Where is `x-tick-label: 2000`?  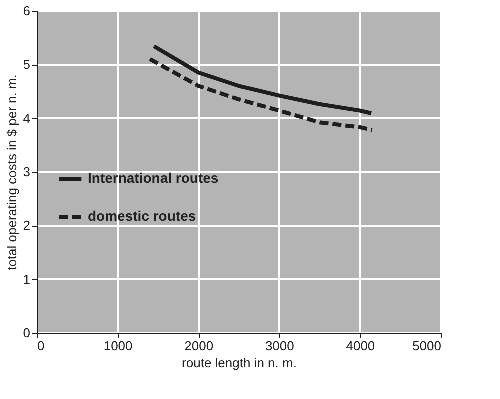
x-tick-label: 2000 is located at coordinates (199, 346).